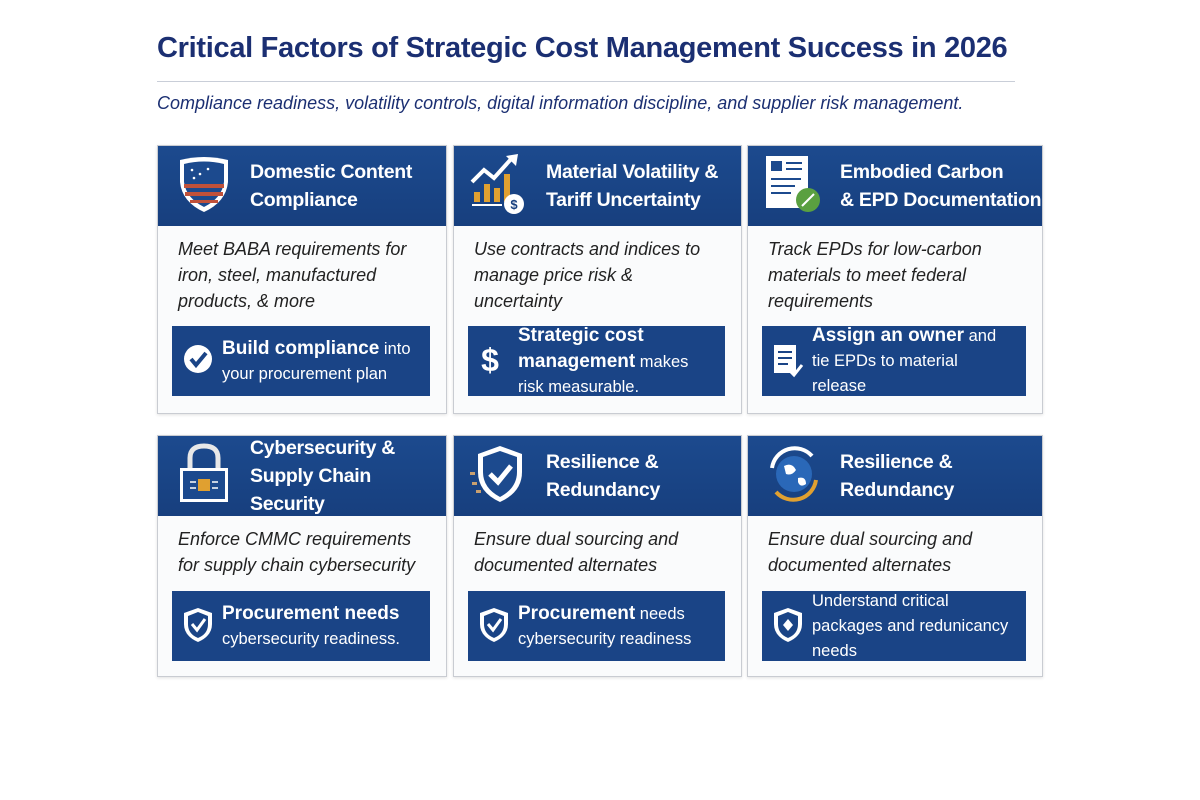 The width and height of the screenshot is (1200, 800). I want to click on card-title: Embodied Carbon & EPD Documentation, so click(941, 186).